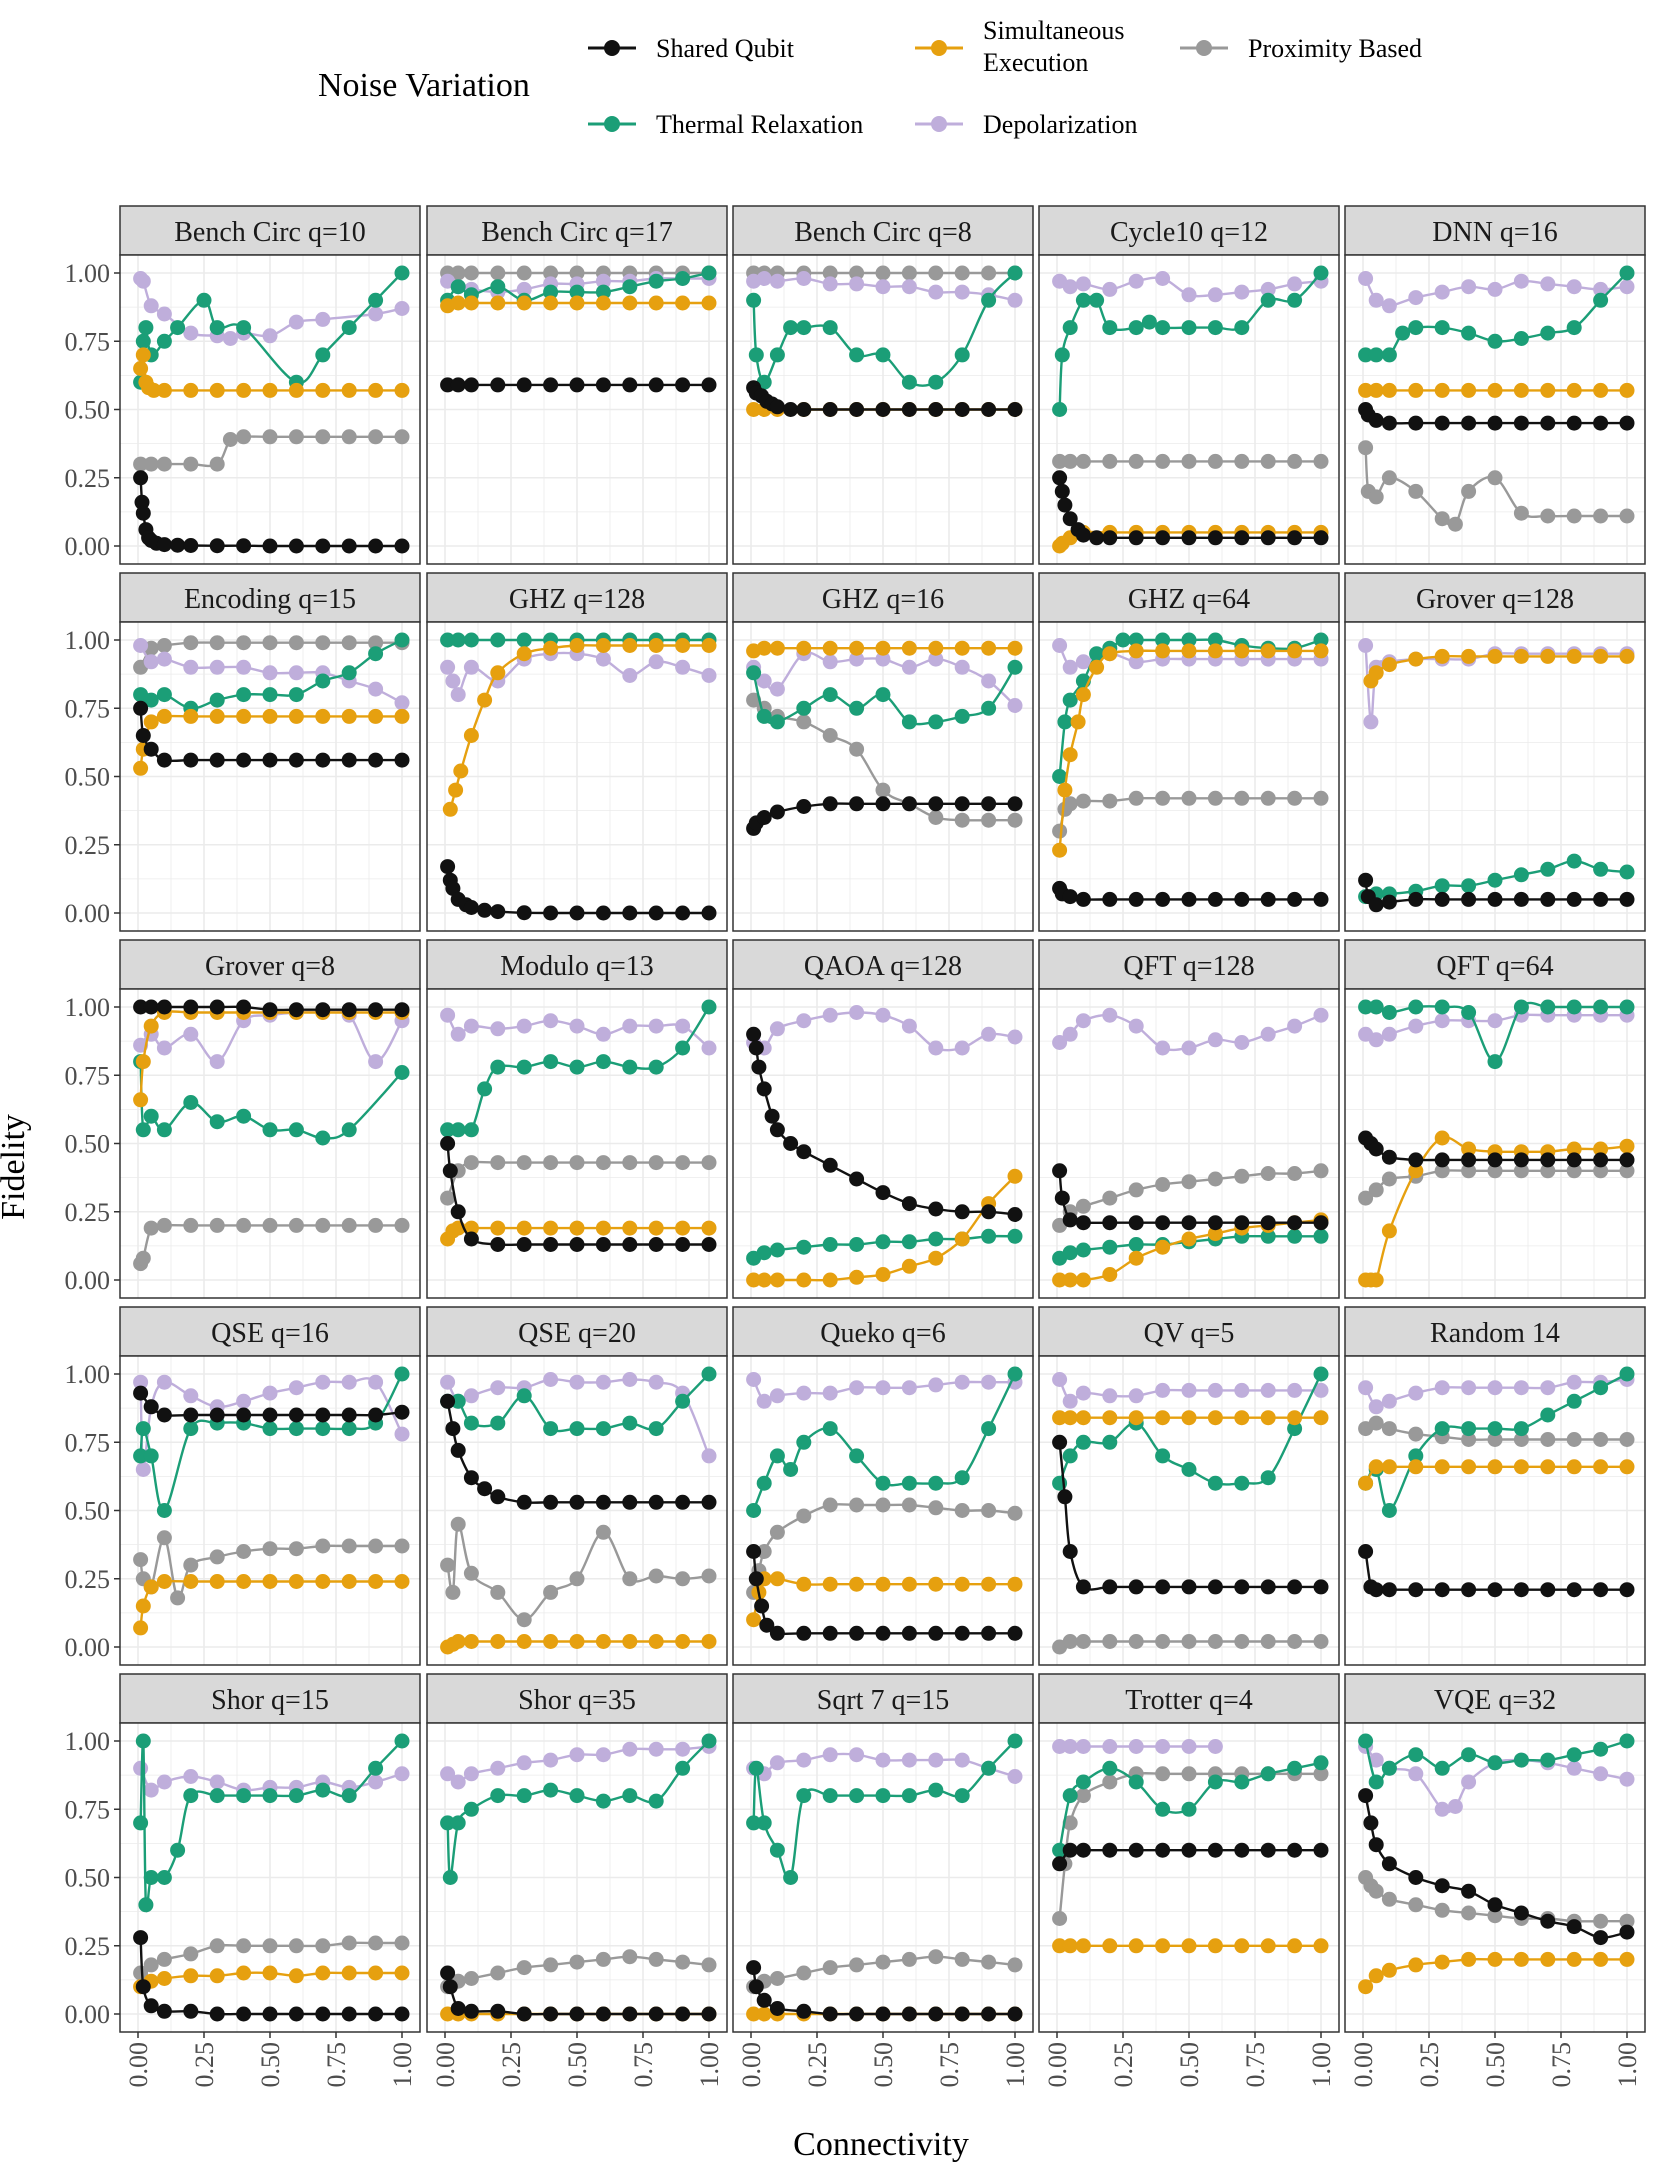 Image resolution: width=1661 pixels, height=2166 pixels. What do you see at coordinates (88, 1511) in the screenshot?
I see `y-tick-label: 0.50` at bounding box center [88, 1511].